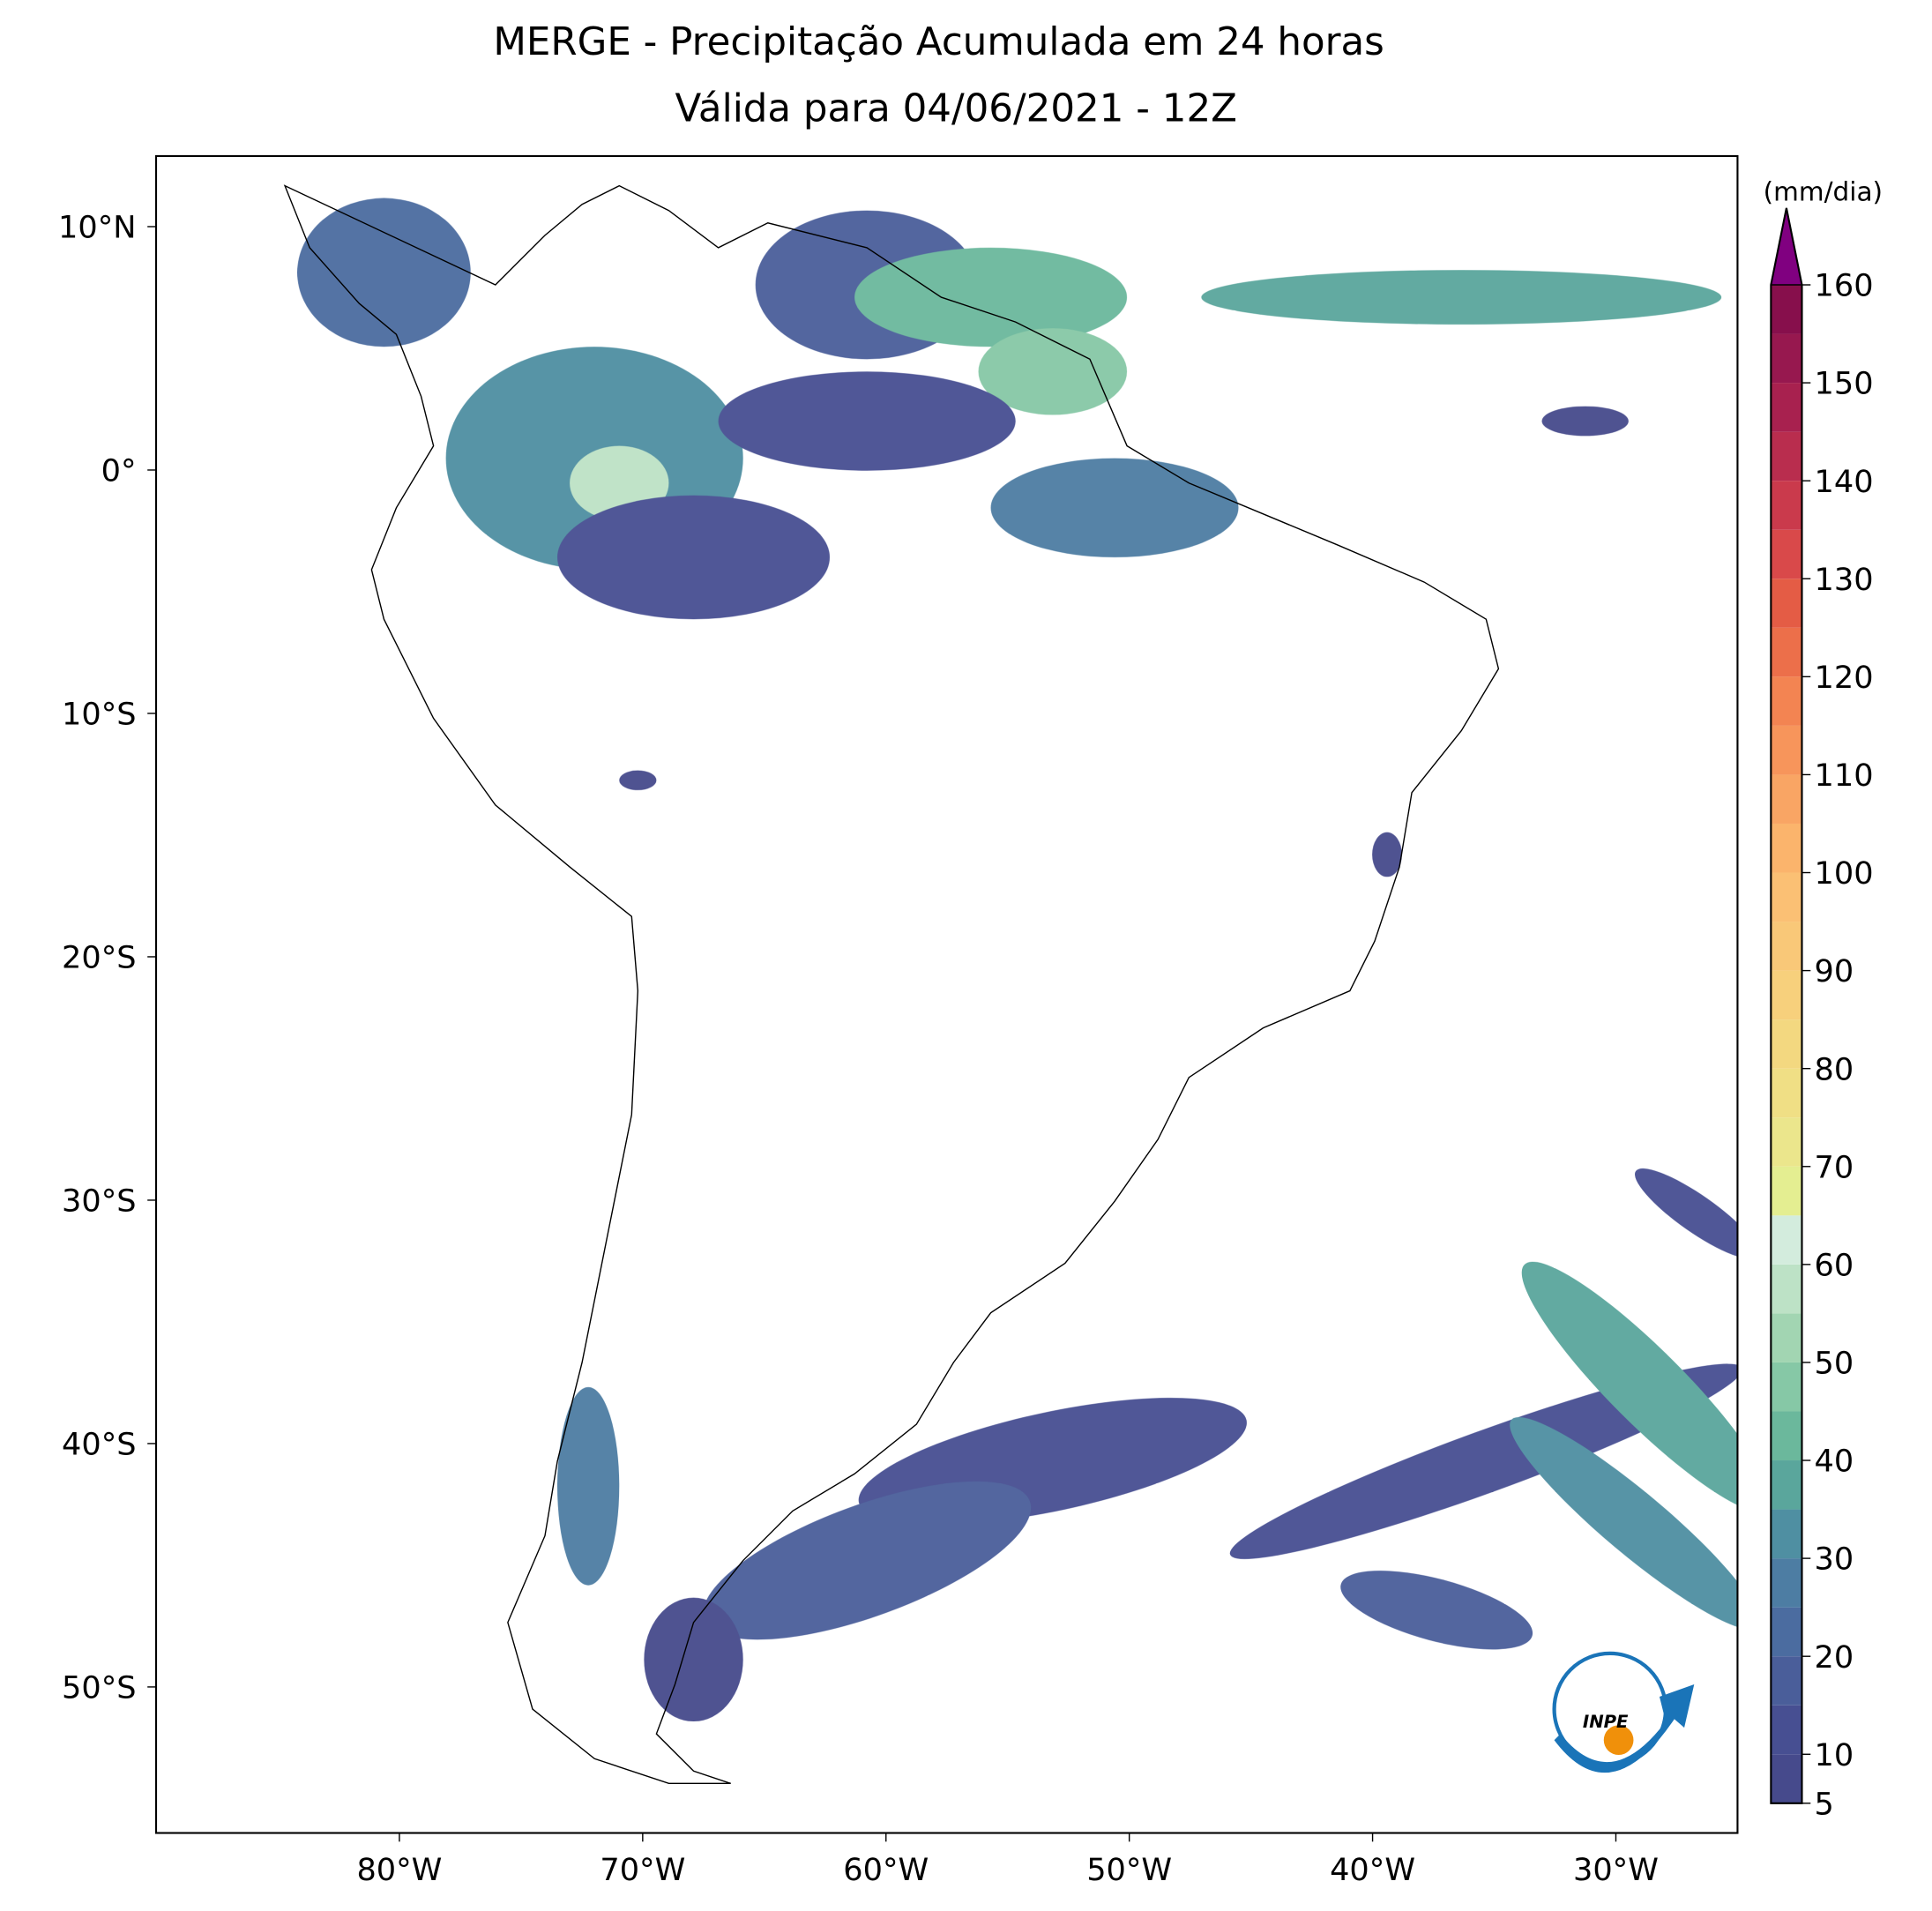 Image resolution: width=1932 pixels, height=1911 pixels. What do you see at coordinates (1606, 1722) in the screenshot?
I see `logo-text: INPE` at bounding box center [1606, 1722].